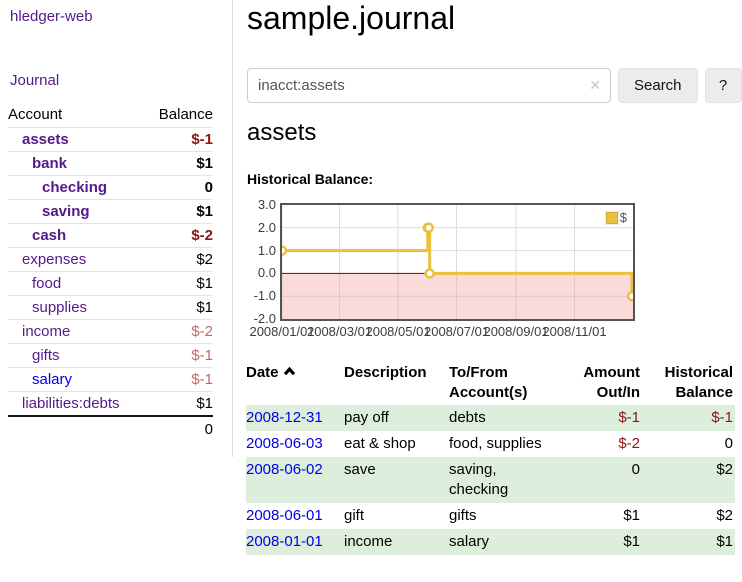 The width and height of the screenshot is (742, 582). What do you see at coordinates (110, 307) in the screenshot?
I see `account-row: supplies $1` at bounding box center [110, 307].